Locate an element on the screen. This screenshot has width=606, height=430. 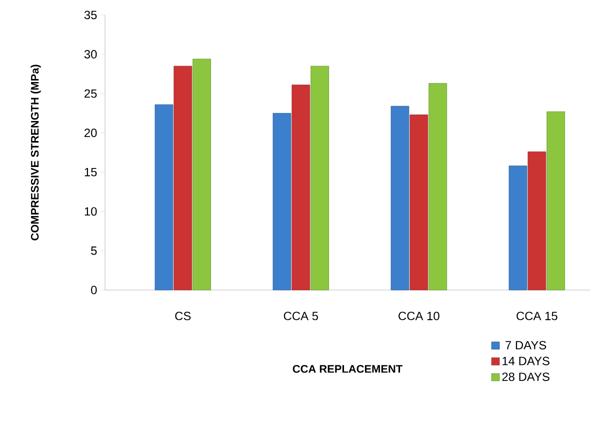
x-axis-title: CCA REPLACEMENT is located at coordinates (347, 369).